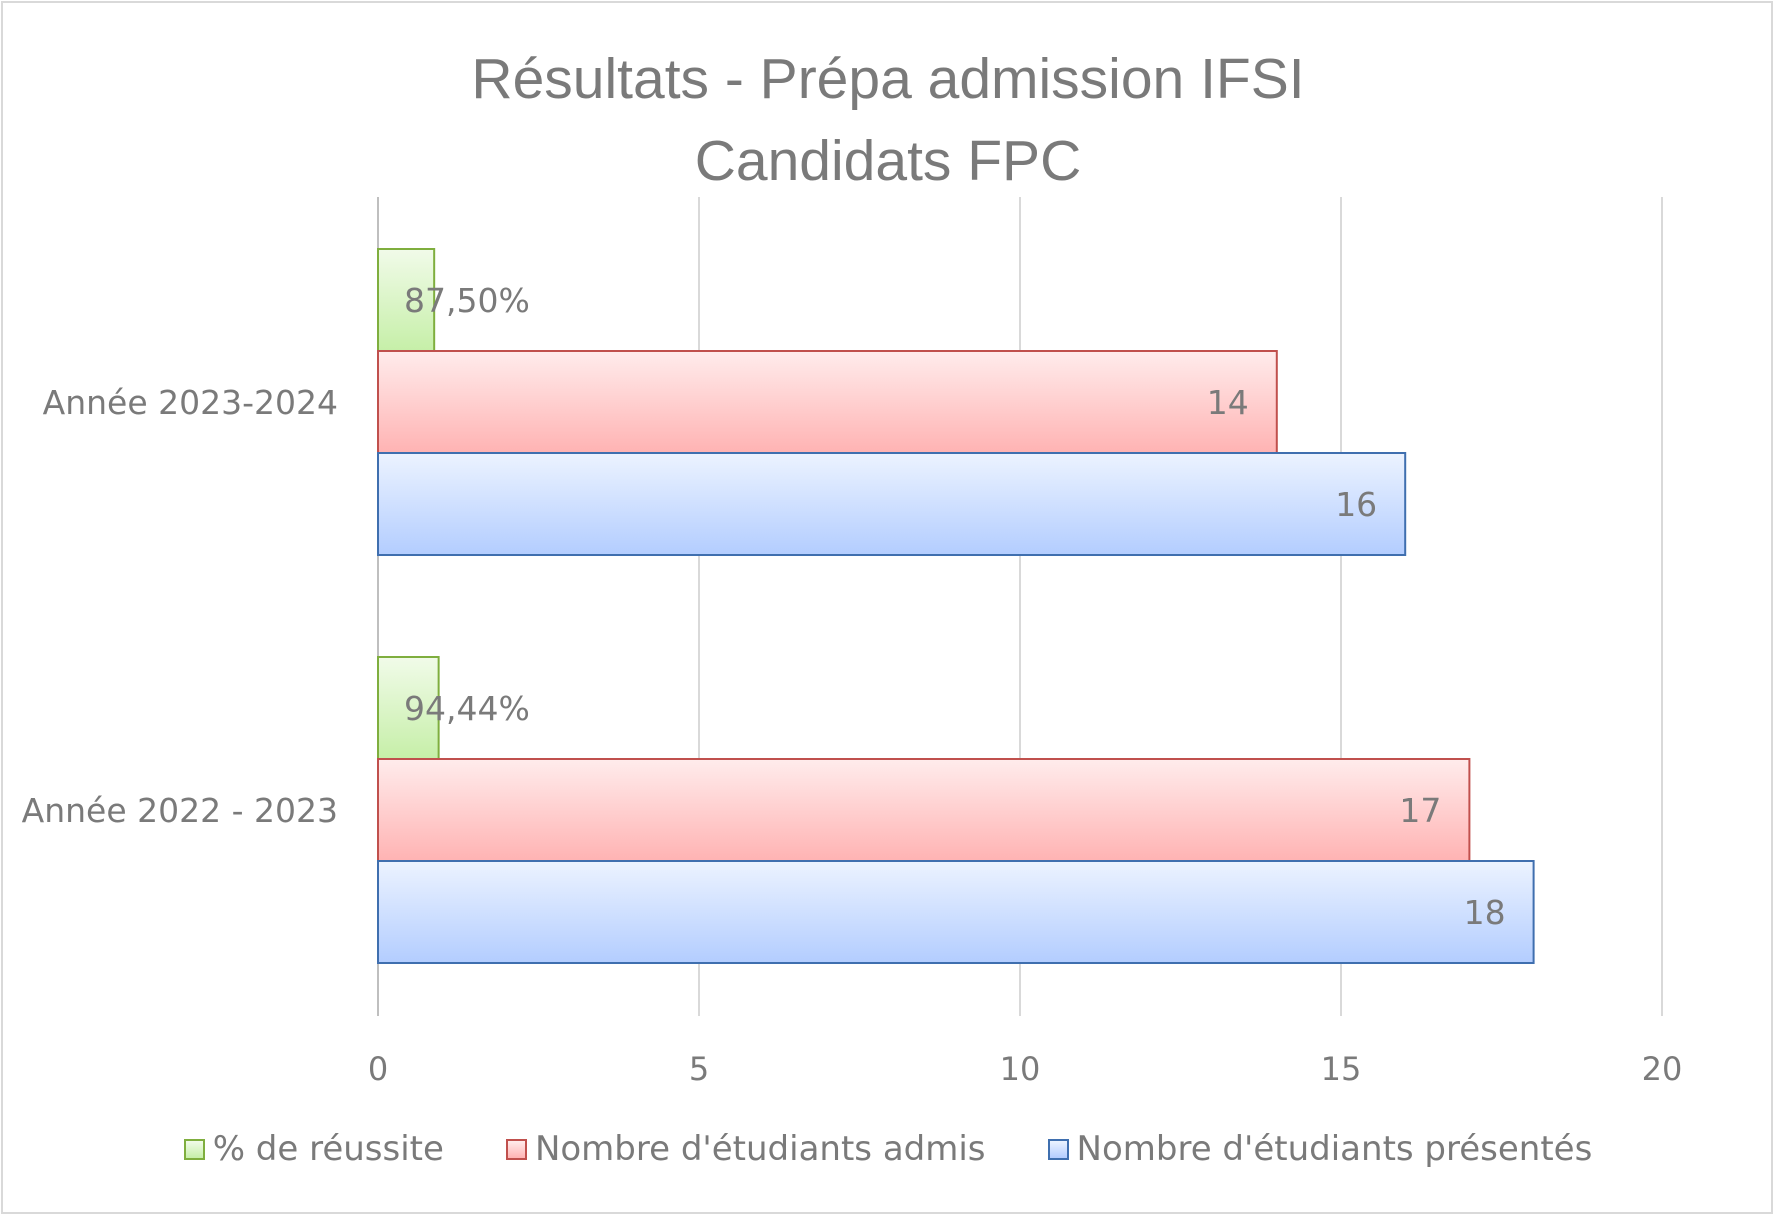 This screenshot has width=1776, height=1217. What do you see at coordinates (467, 300) in the screenshot?
I see `data-label-success-rate: 87,50%` at bounding box center [467, 300].